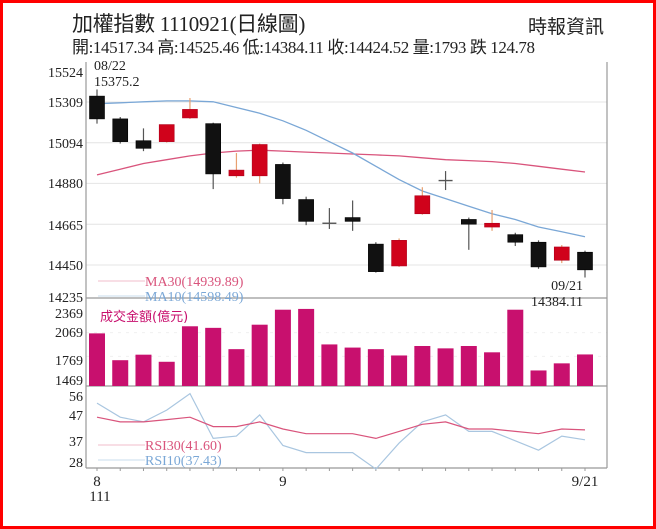 The image size is (656, 529). What do you see at coordinates (69, 333) in the screenshot?
I see `volume-tick-label: 2069` at bounding box center [69, 333].